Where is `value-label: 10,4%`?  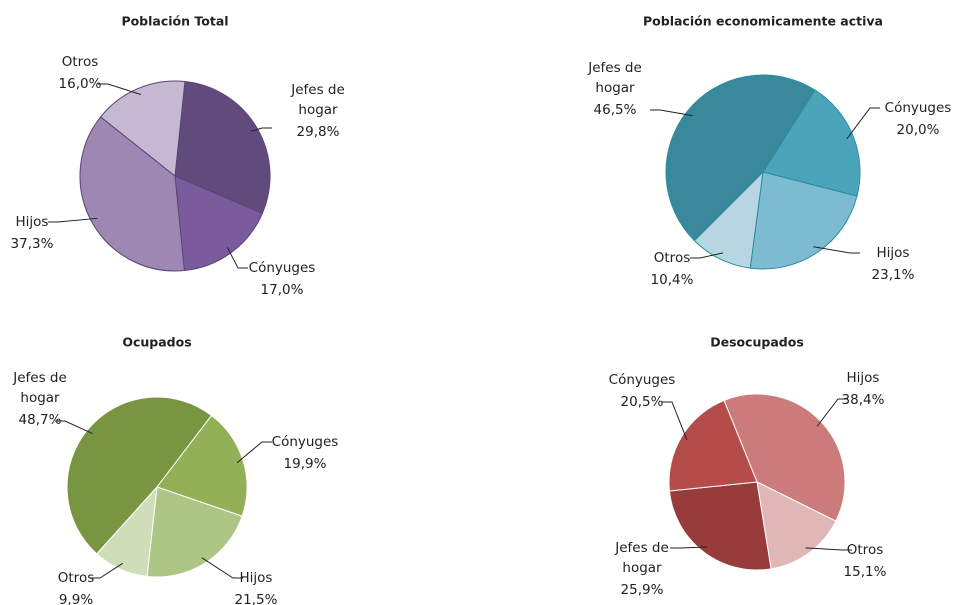 value-label: 10,4% is located at coordinates (672, 280).